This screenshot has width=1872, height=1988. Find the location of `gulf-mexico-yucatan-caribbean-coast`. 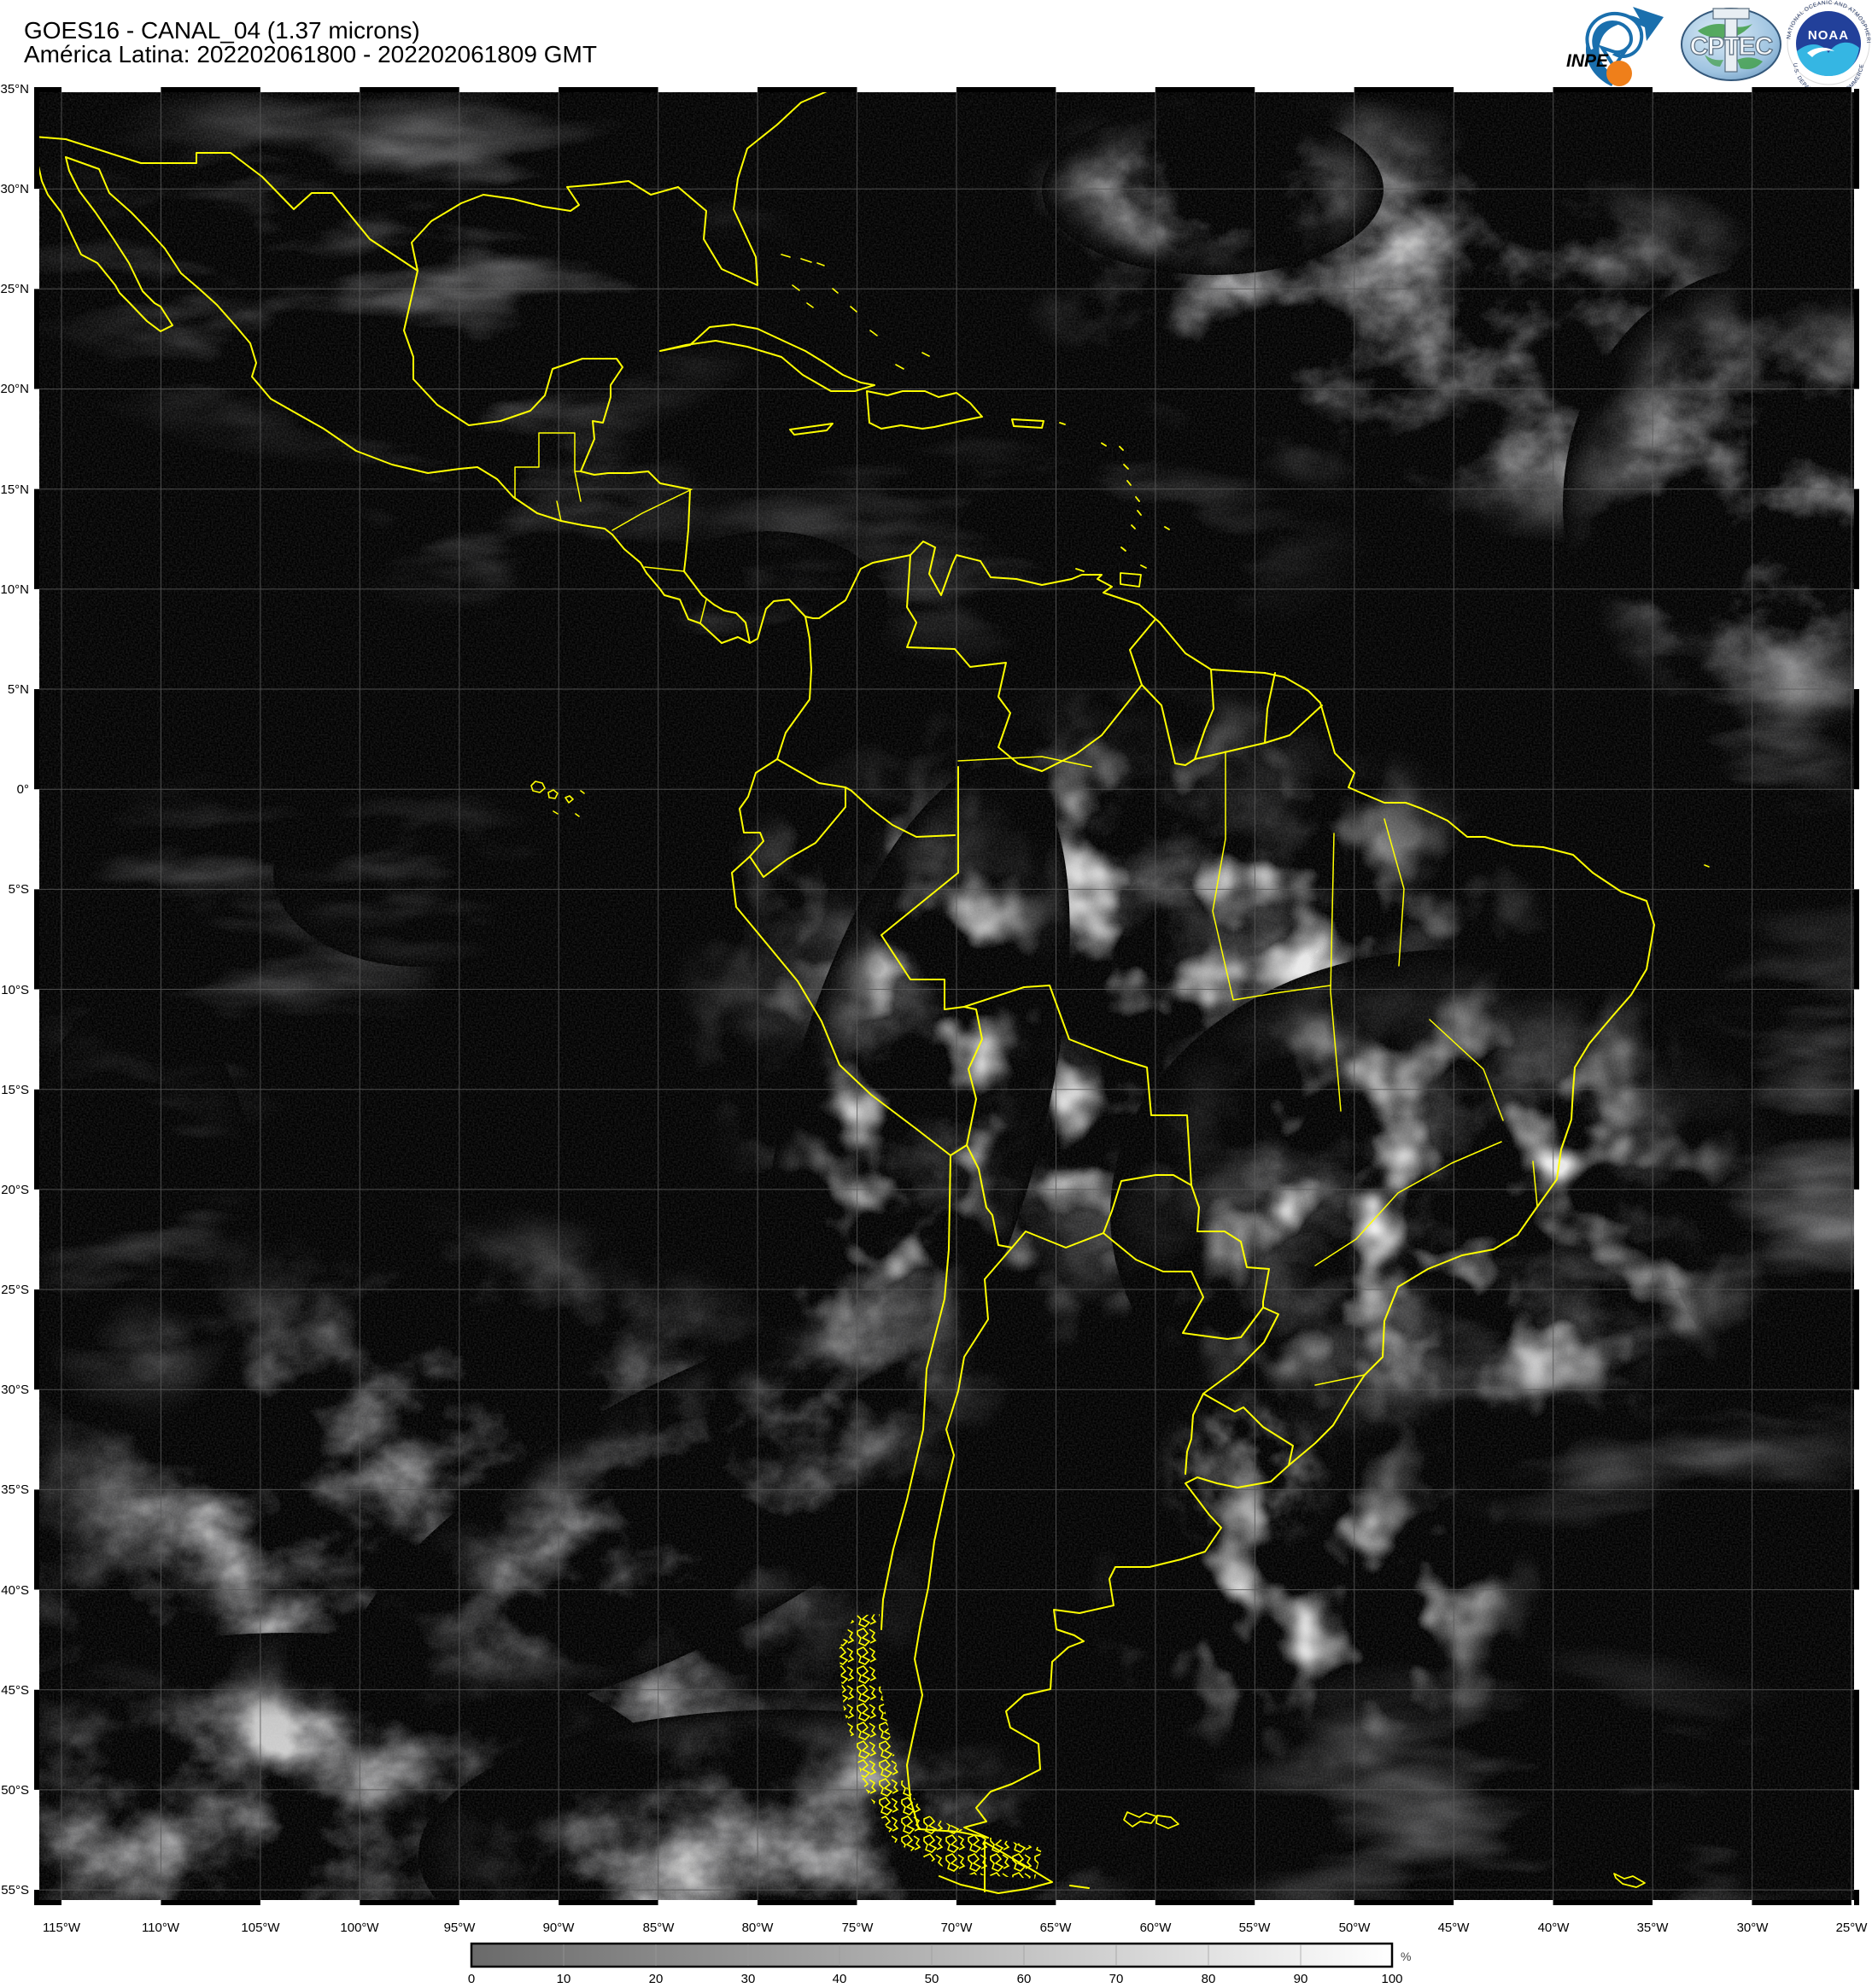

gulf-mexico-yucatan-caribbean-coast is located at coordinates (577, 457).